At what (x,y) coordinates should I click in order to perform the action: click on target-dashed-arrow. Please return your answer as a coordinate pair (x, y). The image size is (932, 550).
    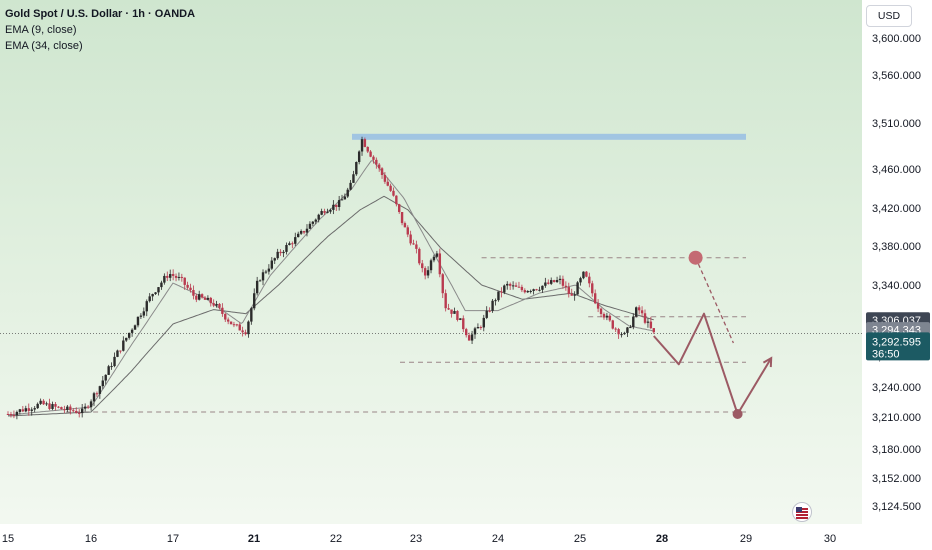
    Looking at the image, I should click on (714, 300).